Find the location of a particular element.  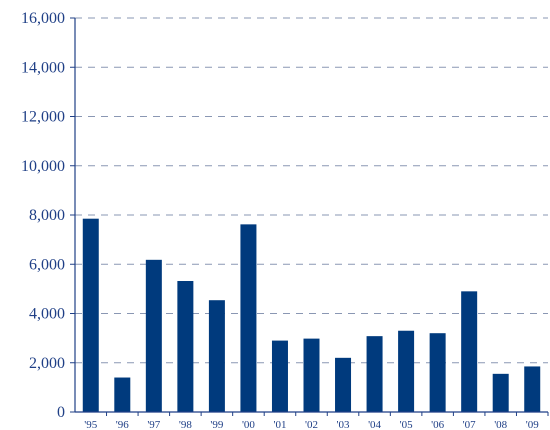

y-tick-label: 14,000 is located at coordinates (43, 67).